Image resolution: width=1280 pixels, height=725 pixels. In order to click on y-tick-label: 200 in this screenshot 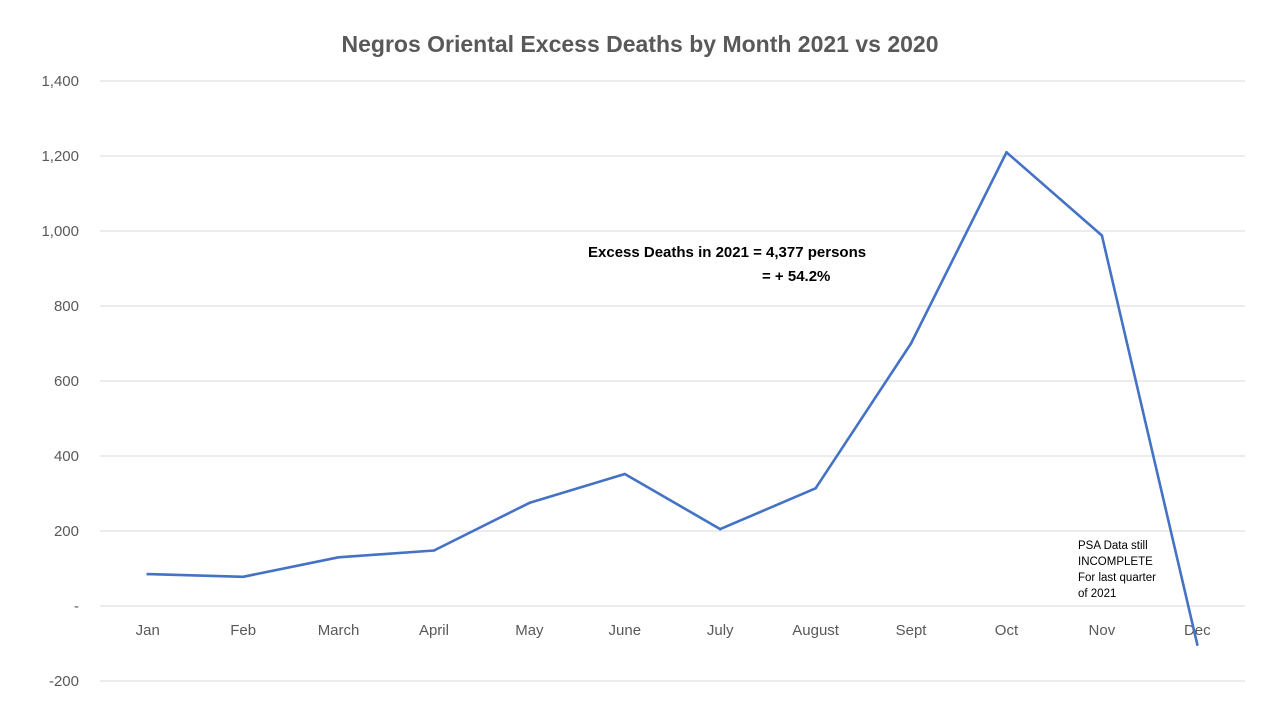, I will do `click(66, 531)`.